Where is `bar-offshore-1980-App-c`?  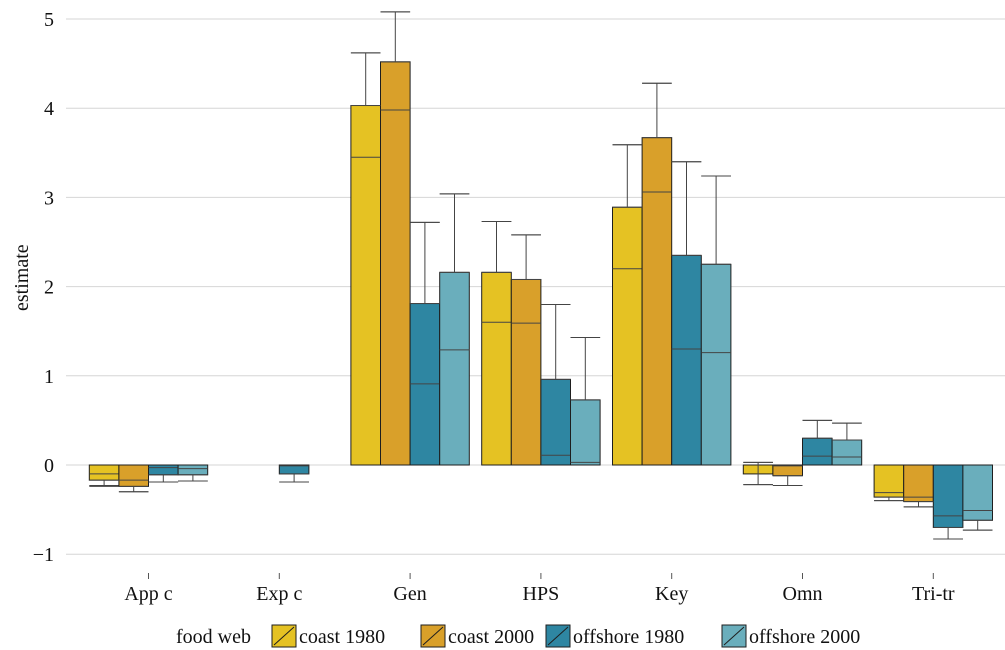 bar-offshore-1980-App-c is located at coordinates (163, 470).